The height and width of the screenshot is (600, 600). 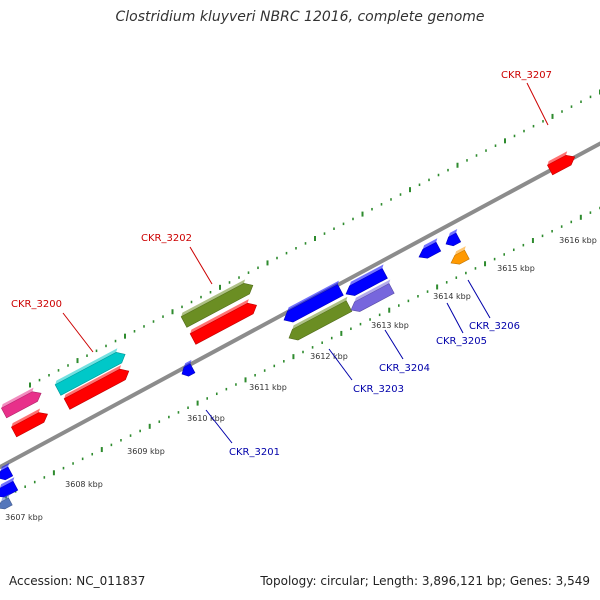 I want to click on tick-label-kbp: 3611 kbp, so click(x=268, y=387).